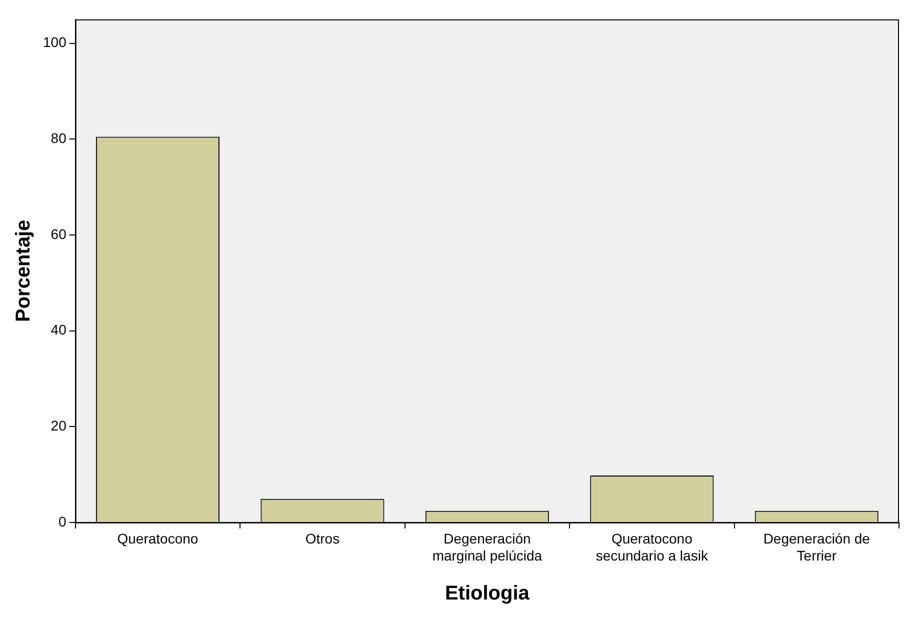 The height and width of the screenshot is (618, 909). I want to click on y-tick-label: 80, so click(58, 138).